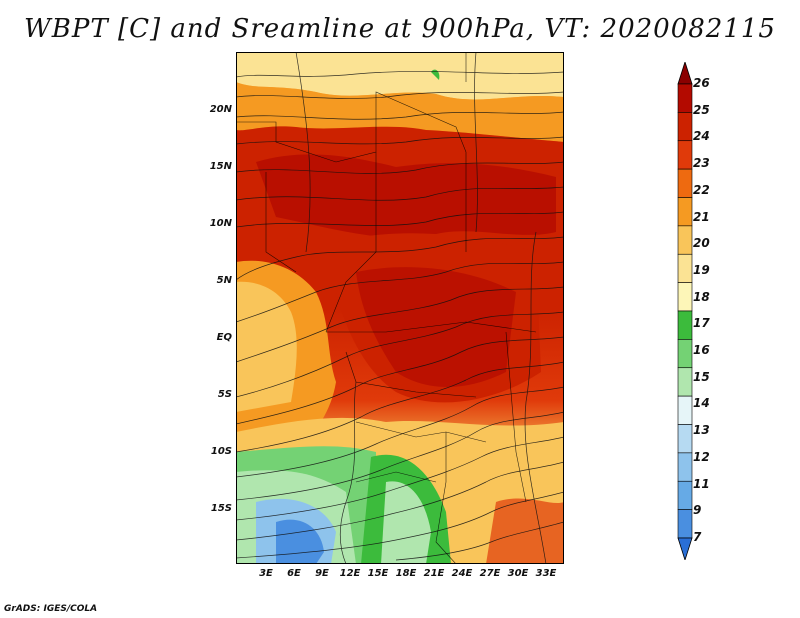 The width and height of the screenshot is (800, 618). Describe the element at coordinates (322, 573) in the screenshot. I see `lon-label: 9E` at that location.